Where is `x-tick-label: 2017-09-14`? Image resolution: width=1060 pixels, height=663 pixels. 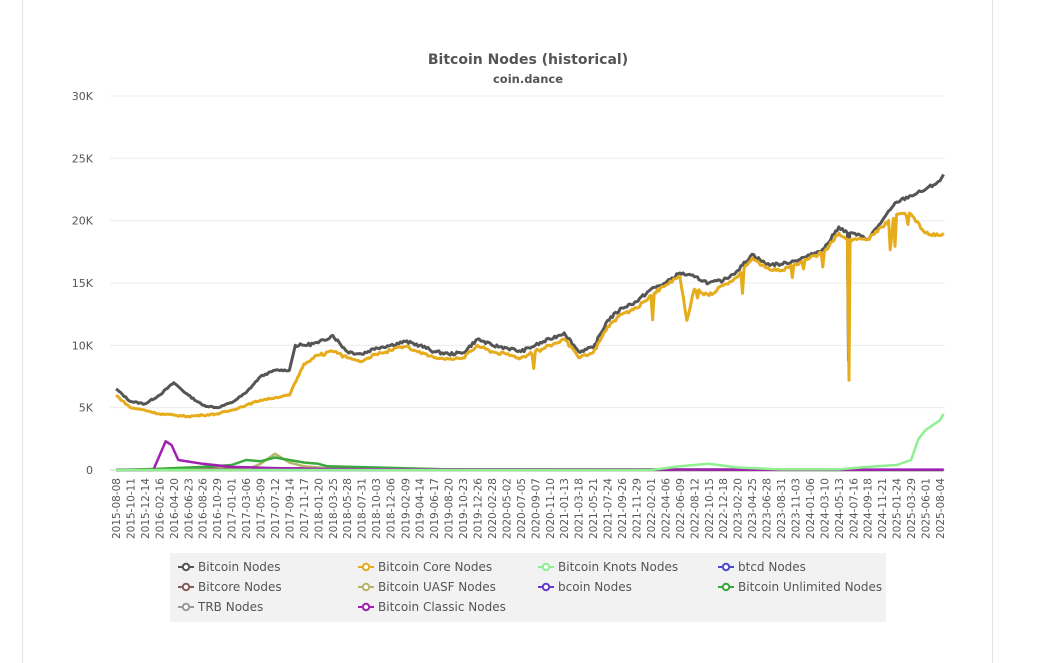
x-tick-label: 2017-09-14 is located at coordinates (290, 508).